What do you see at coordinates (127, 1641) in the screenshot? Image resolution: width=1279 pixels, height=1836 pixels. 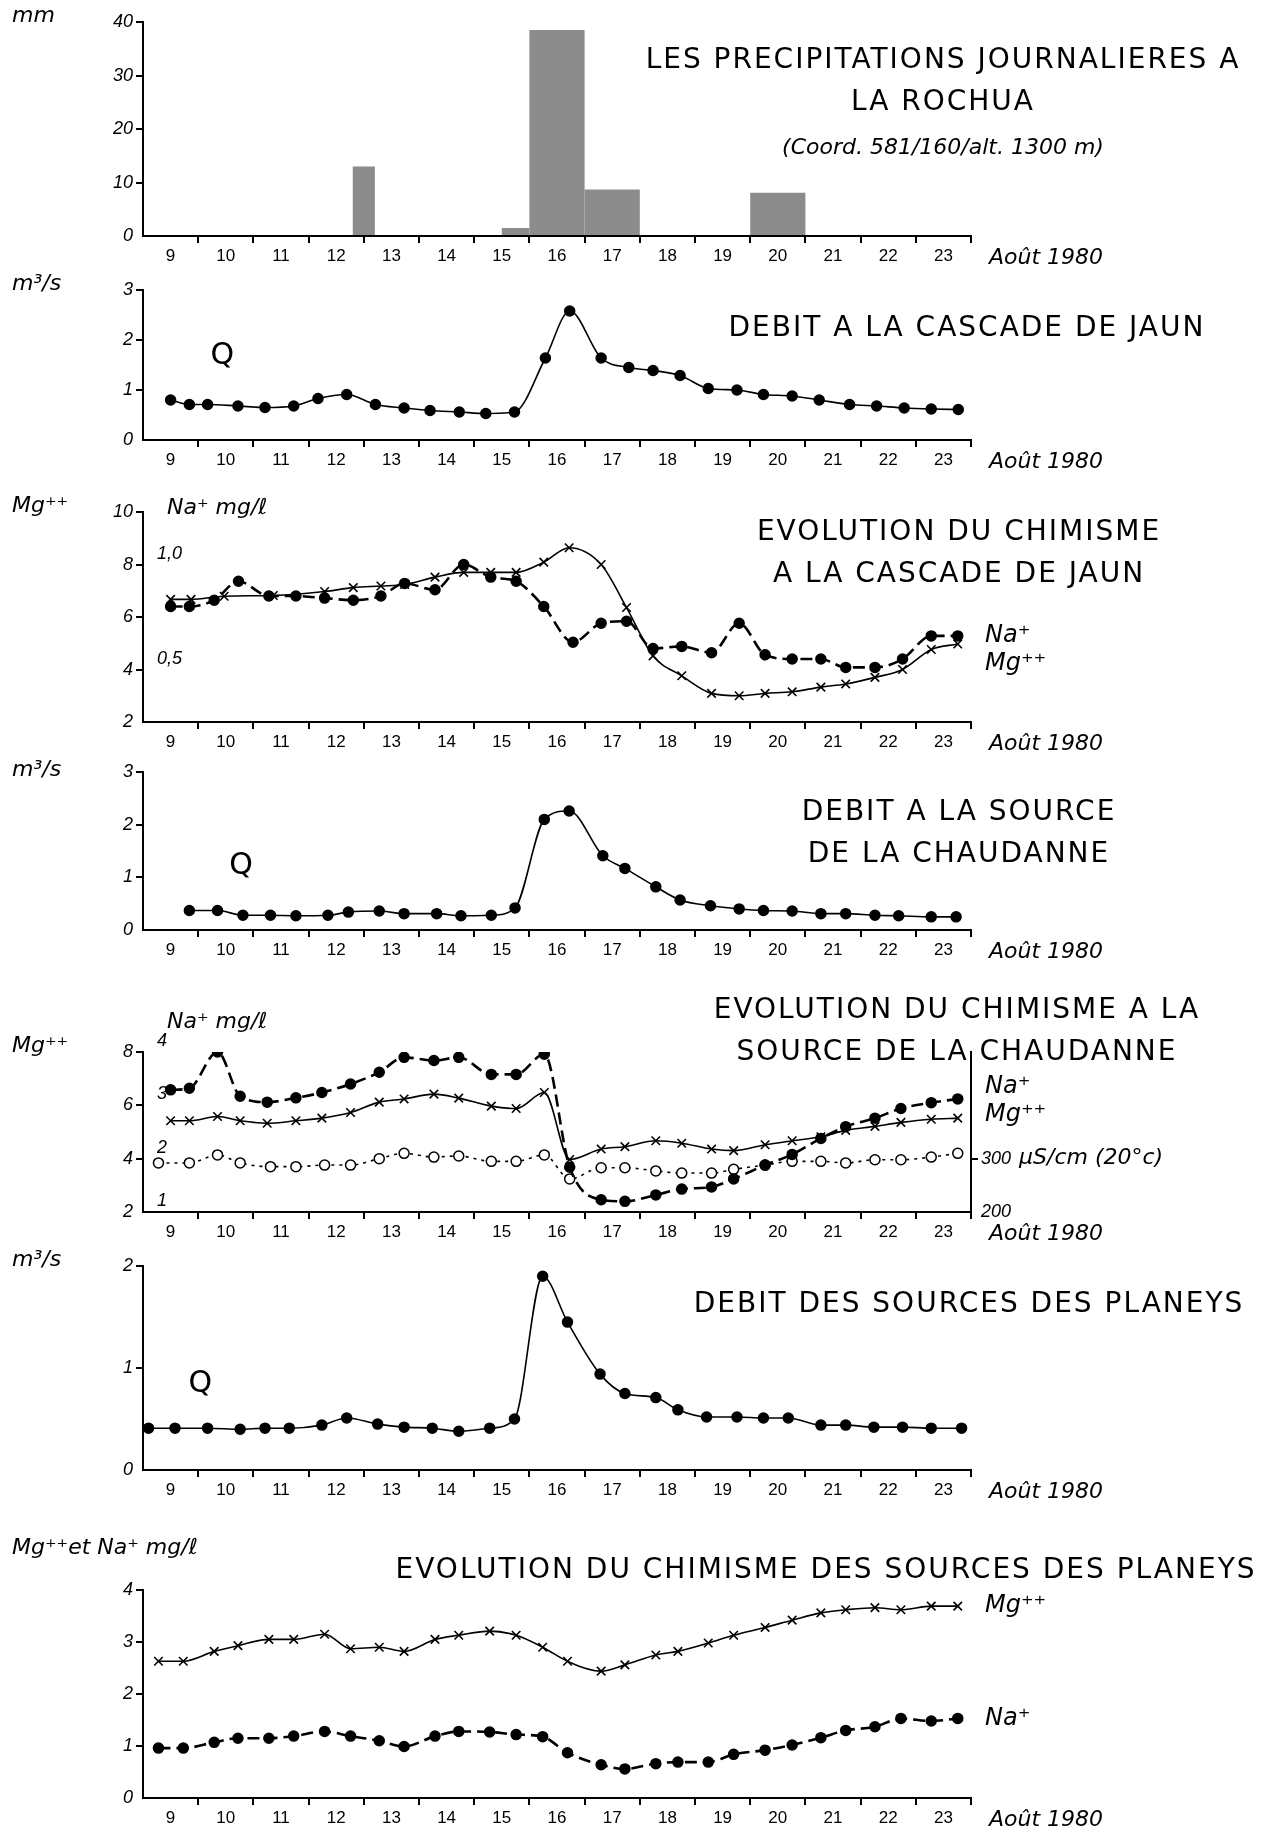 I see `y-tick-label: 3` at bounding box center [127, 1641].